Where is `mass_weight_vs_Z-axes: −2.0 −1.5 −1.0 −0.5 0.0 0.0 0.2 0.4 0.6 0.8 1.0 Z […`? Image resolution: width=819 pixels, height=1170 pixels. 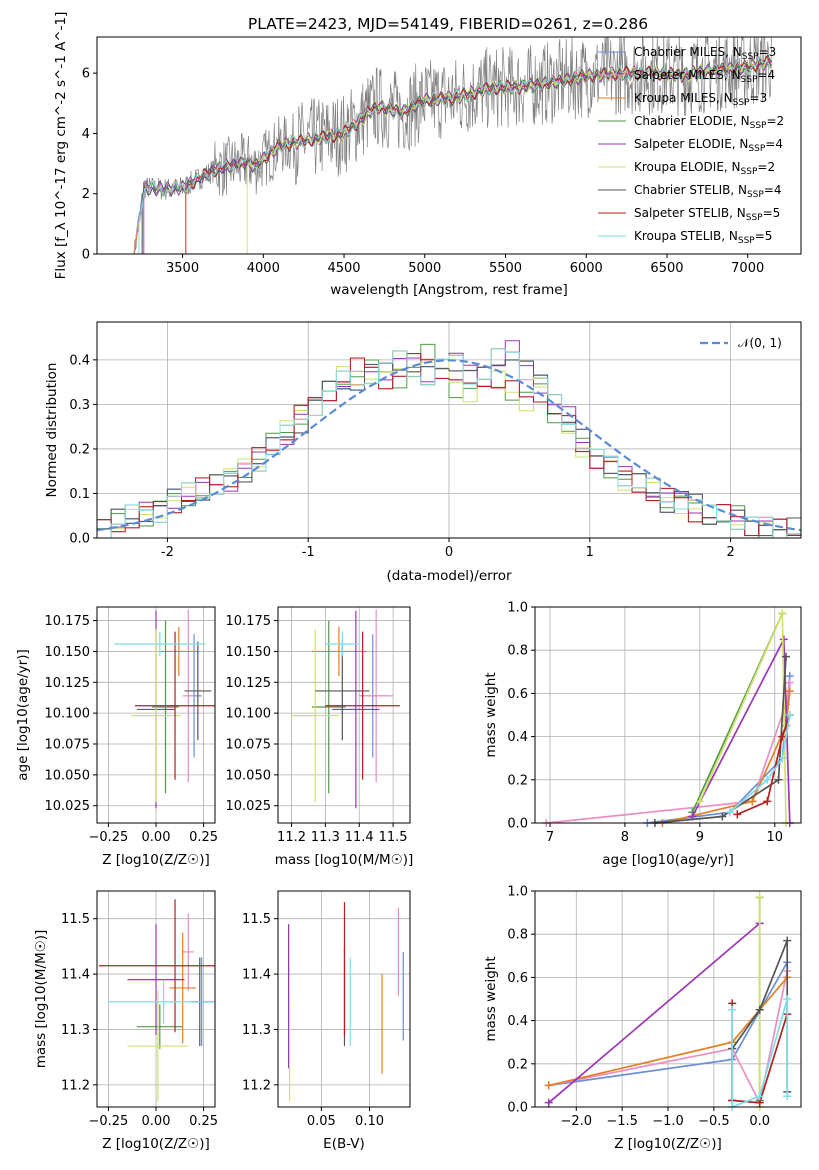 mass_weight_vs_Z-axes: −2.0 −1.5 −1.0 −0.5 0.0 0.0 0.2 0.4 0.6 0.8 1.0 Z [… is located at coordinates (642, 1018).